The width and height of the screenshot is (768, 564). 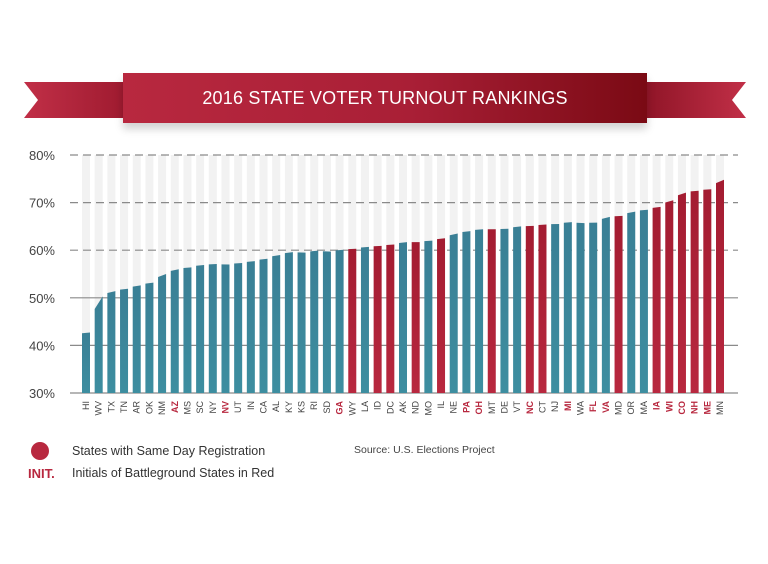 What do you see at coordinates (173, 473) in the screenshot?
I see `legend-battleground-label: Initials of Battleground States in Red` at bounding box center [173, 473].